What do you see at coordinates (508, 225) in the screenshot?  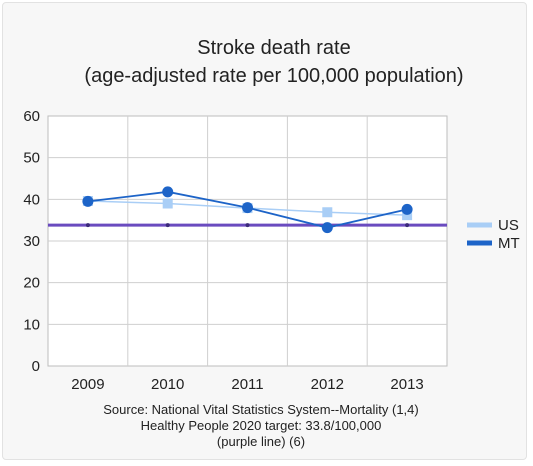 I see `legend-label-us: US` at bounding box center [508, 225].